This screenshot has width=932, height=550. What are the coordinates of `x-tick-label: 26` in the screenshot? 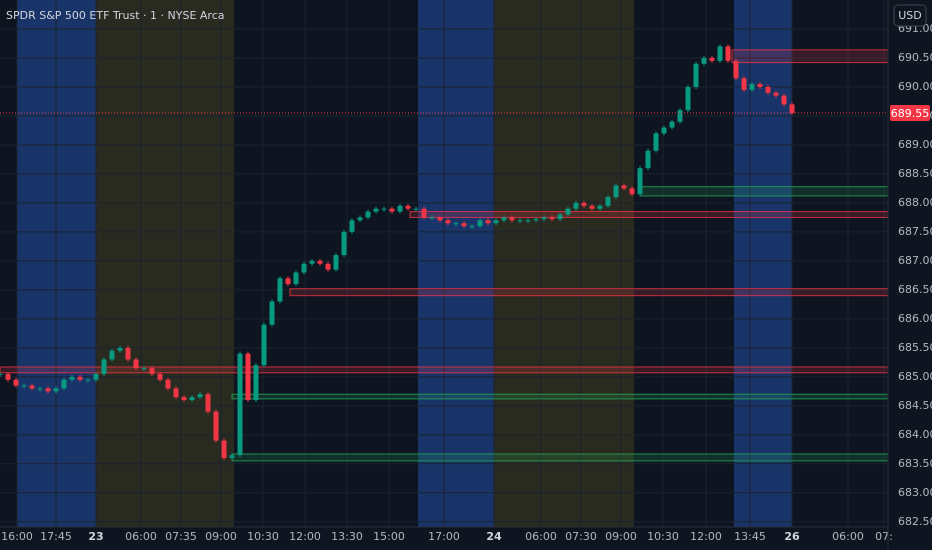 It's located at (792, 536).